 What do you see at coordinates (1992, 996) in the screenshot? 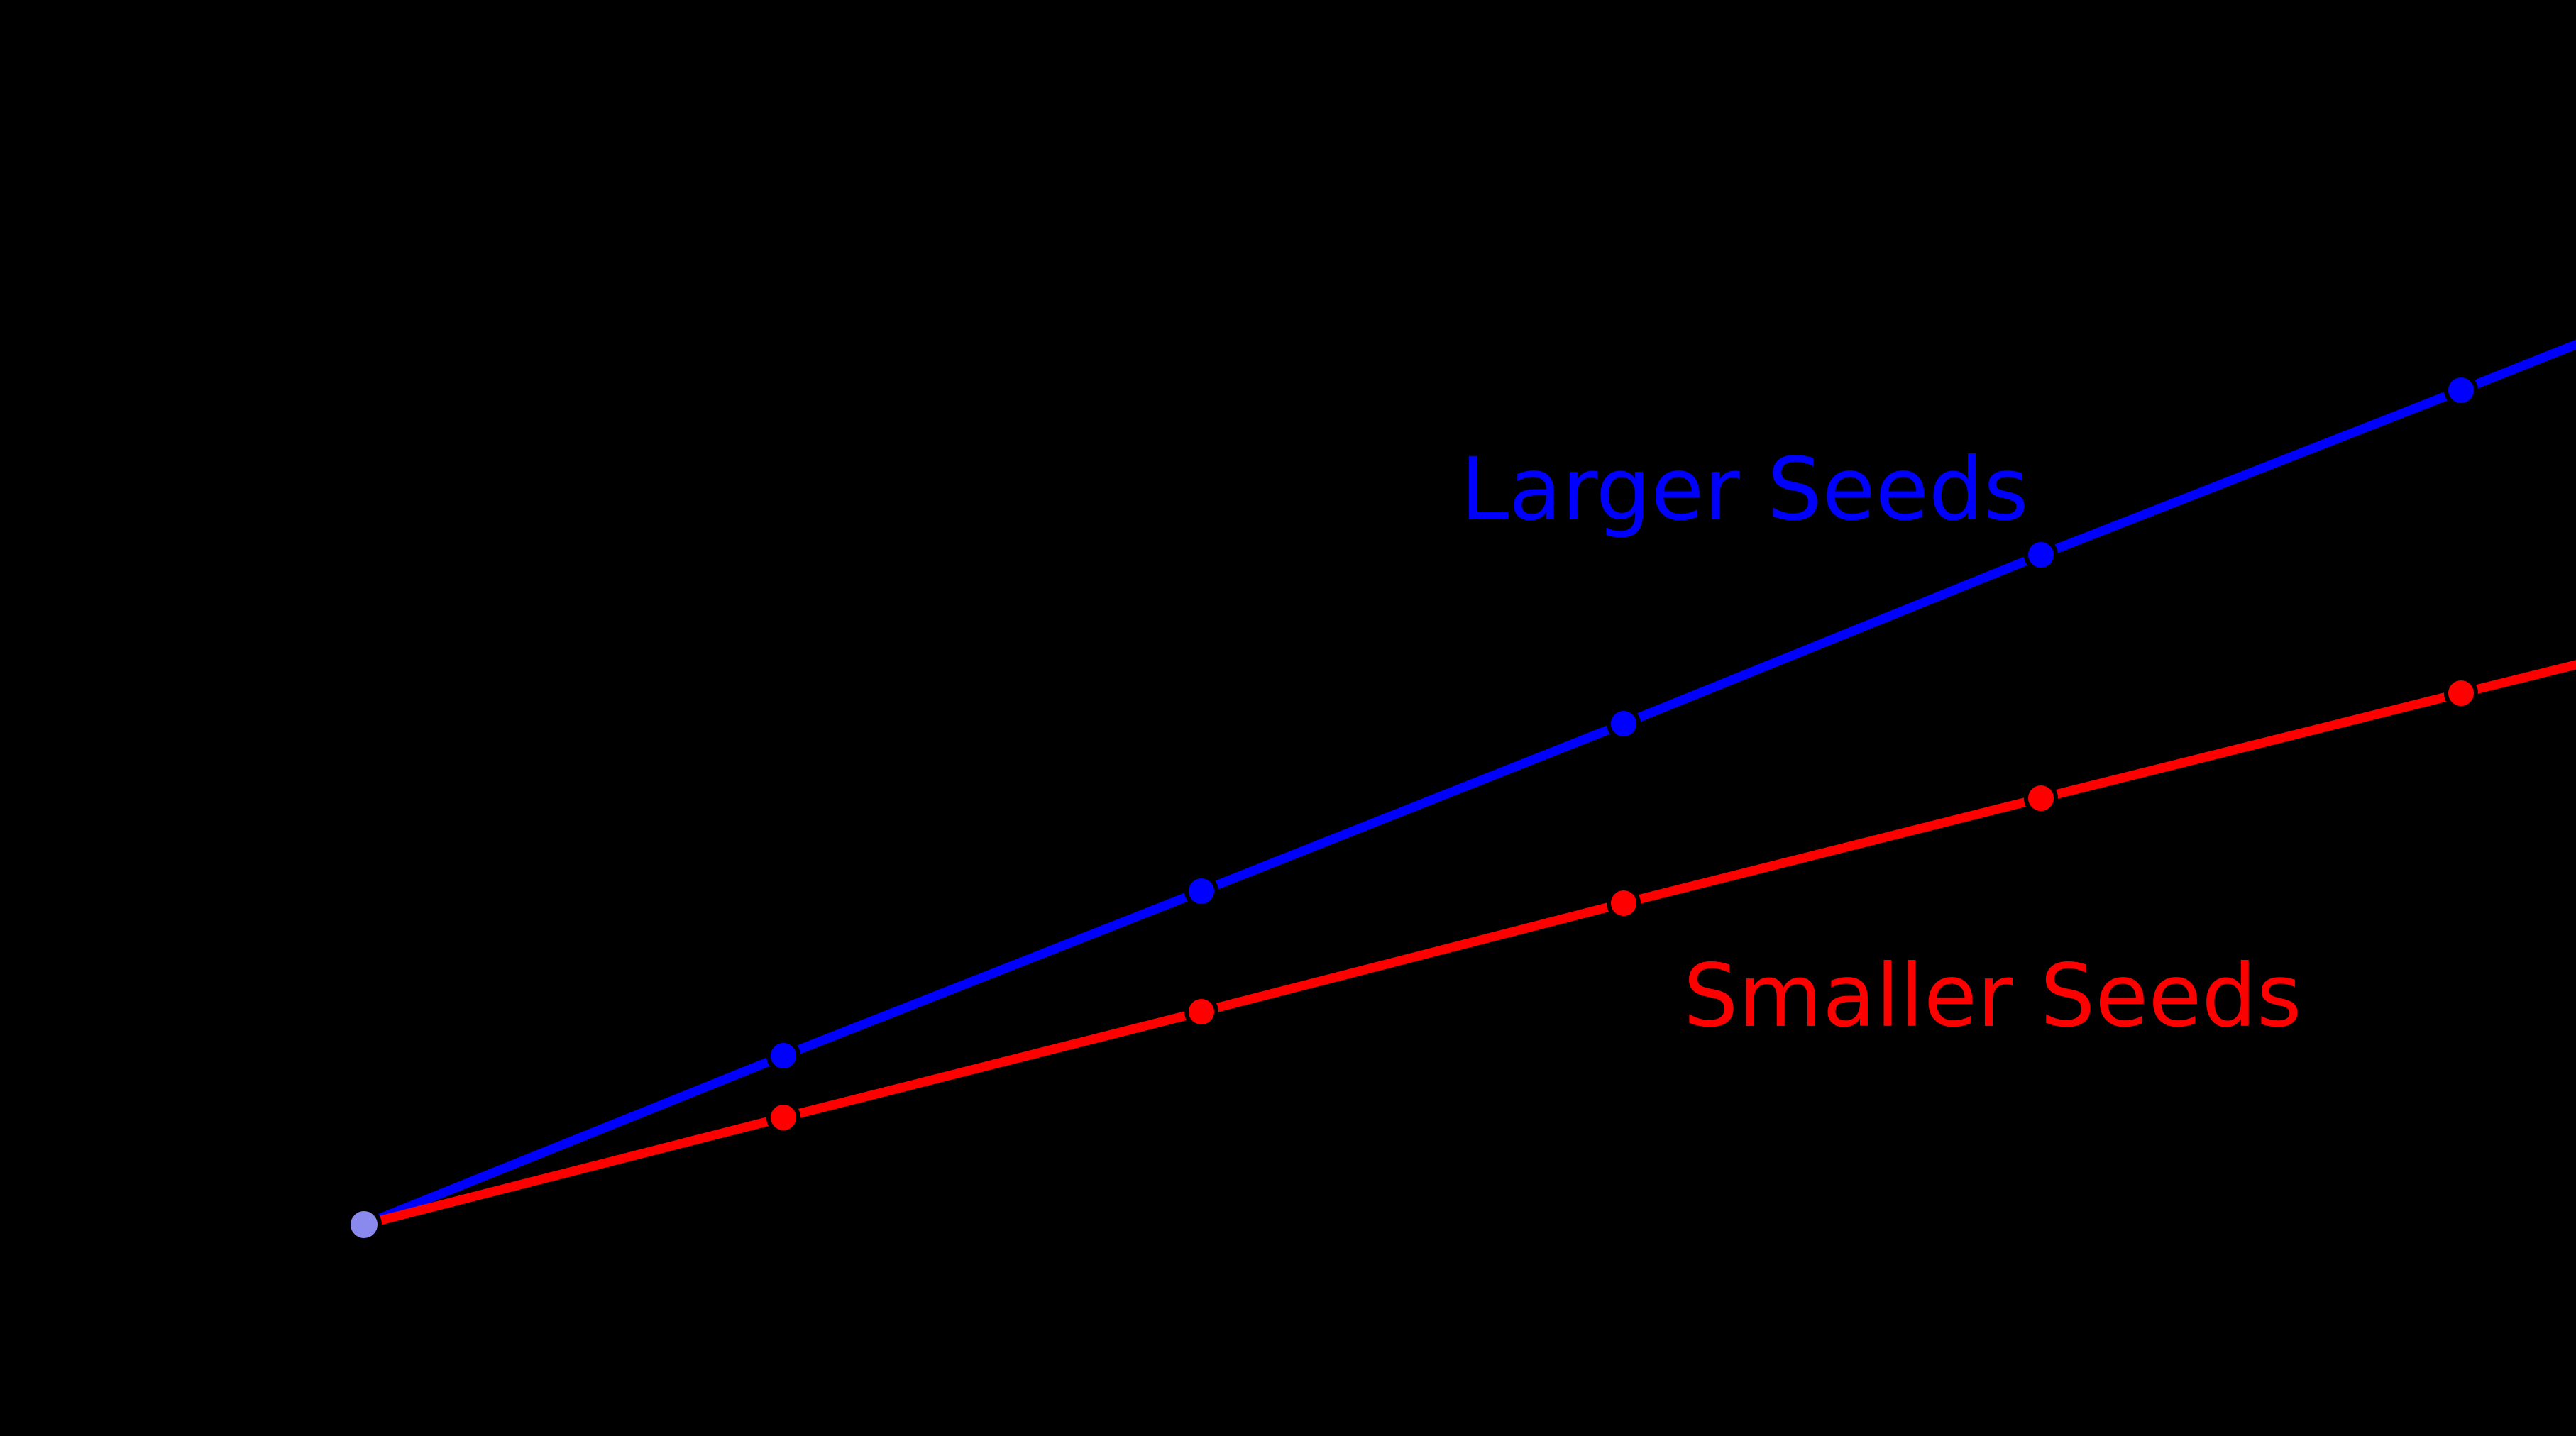
I see `smaller-seeds-label: Smaller Seeds` at bounding box center [1992, 996].